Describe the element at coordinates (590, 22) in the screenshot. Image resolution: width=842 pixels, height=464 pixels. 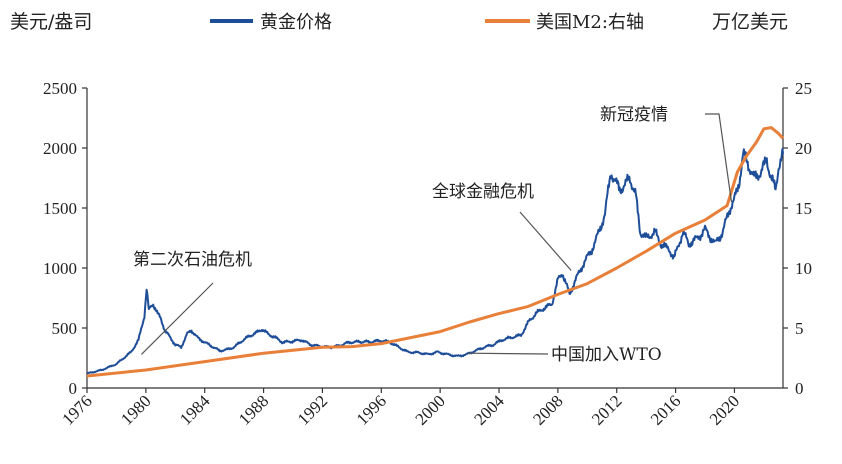
I see `legend-label-m2: 美国M2:右轴` at that location.